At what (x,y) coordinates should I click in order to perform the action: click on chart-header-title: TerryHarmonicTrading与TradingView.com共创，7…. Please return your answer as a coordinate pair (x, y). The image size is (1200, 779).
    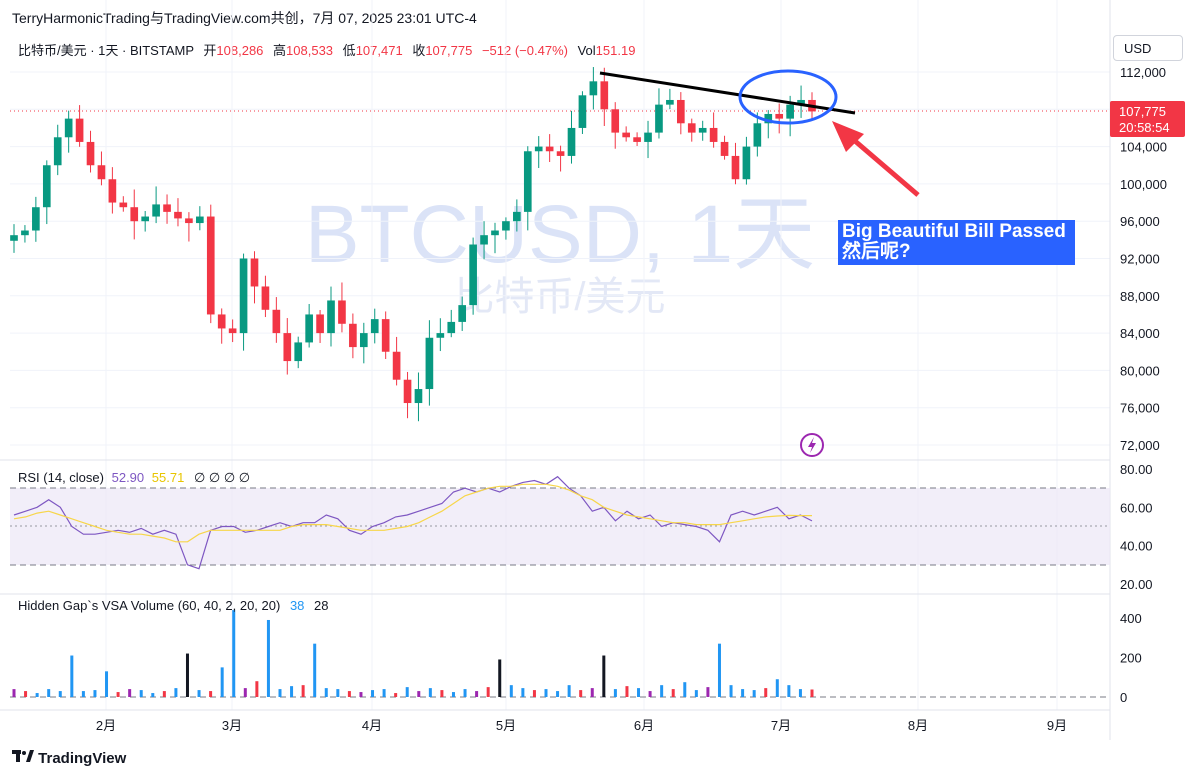
    Looking at the image, I should click on (244, 18).